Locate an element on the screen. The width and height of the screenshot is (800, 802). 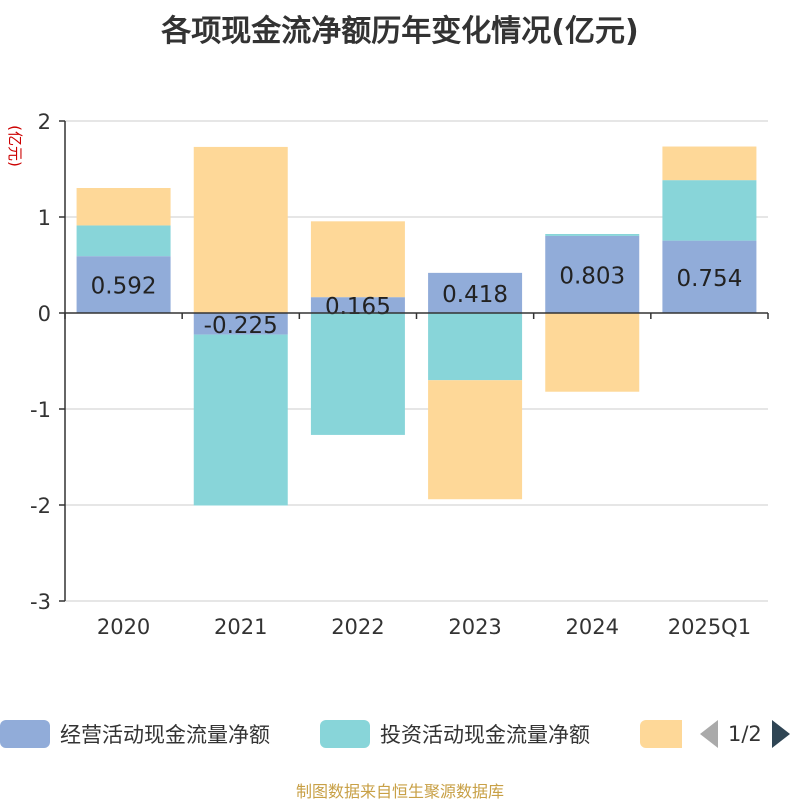
x-tick-label: 2025Q1 is located at coordinates (709, 627).